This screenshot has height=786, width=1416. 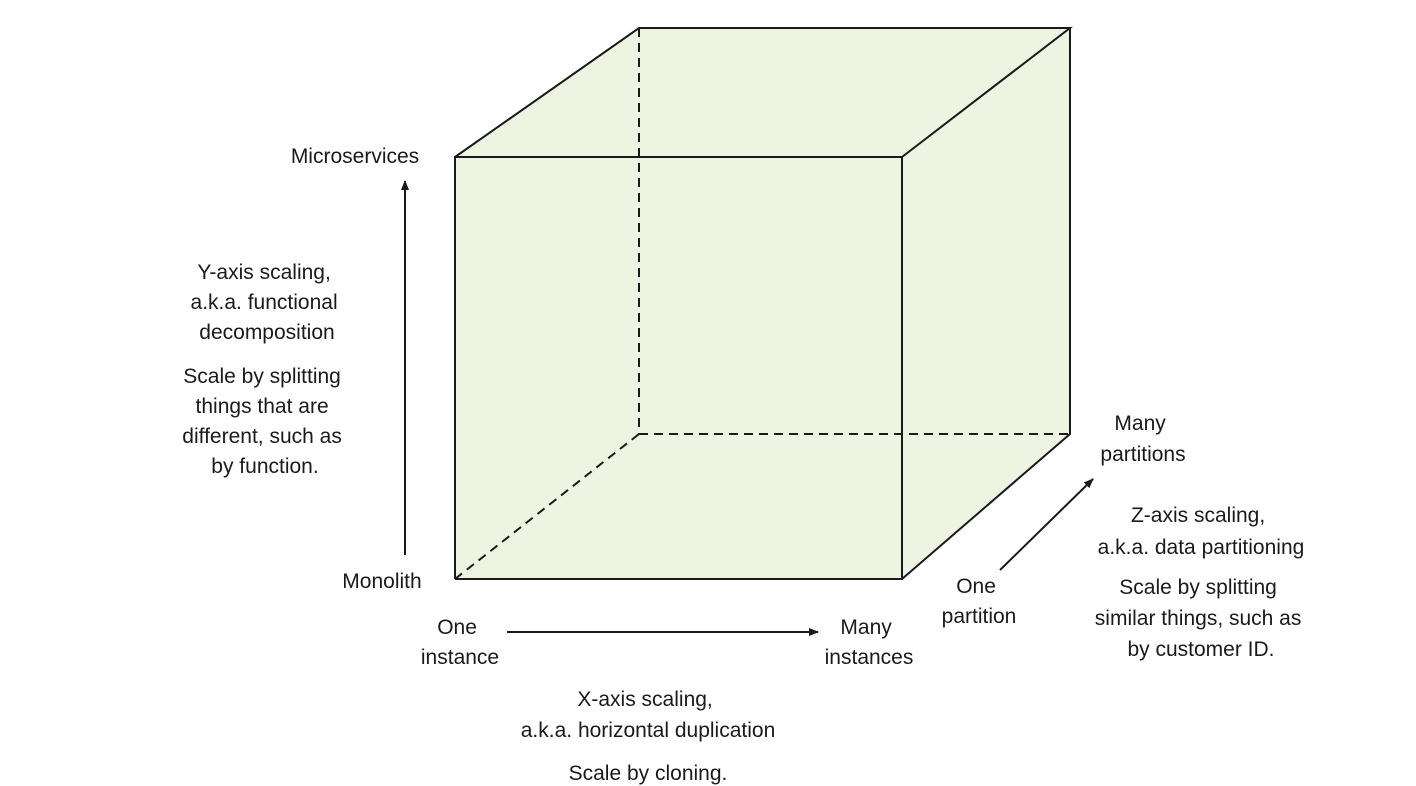 What do you see at coordinates (869, 642) in the screenshot?
I see `x-axis-end-label: Many instances` at bounding box center [869, 642].